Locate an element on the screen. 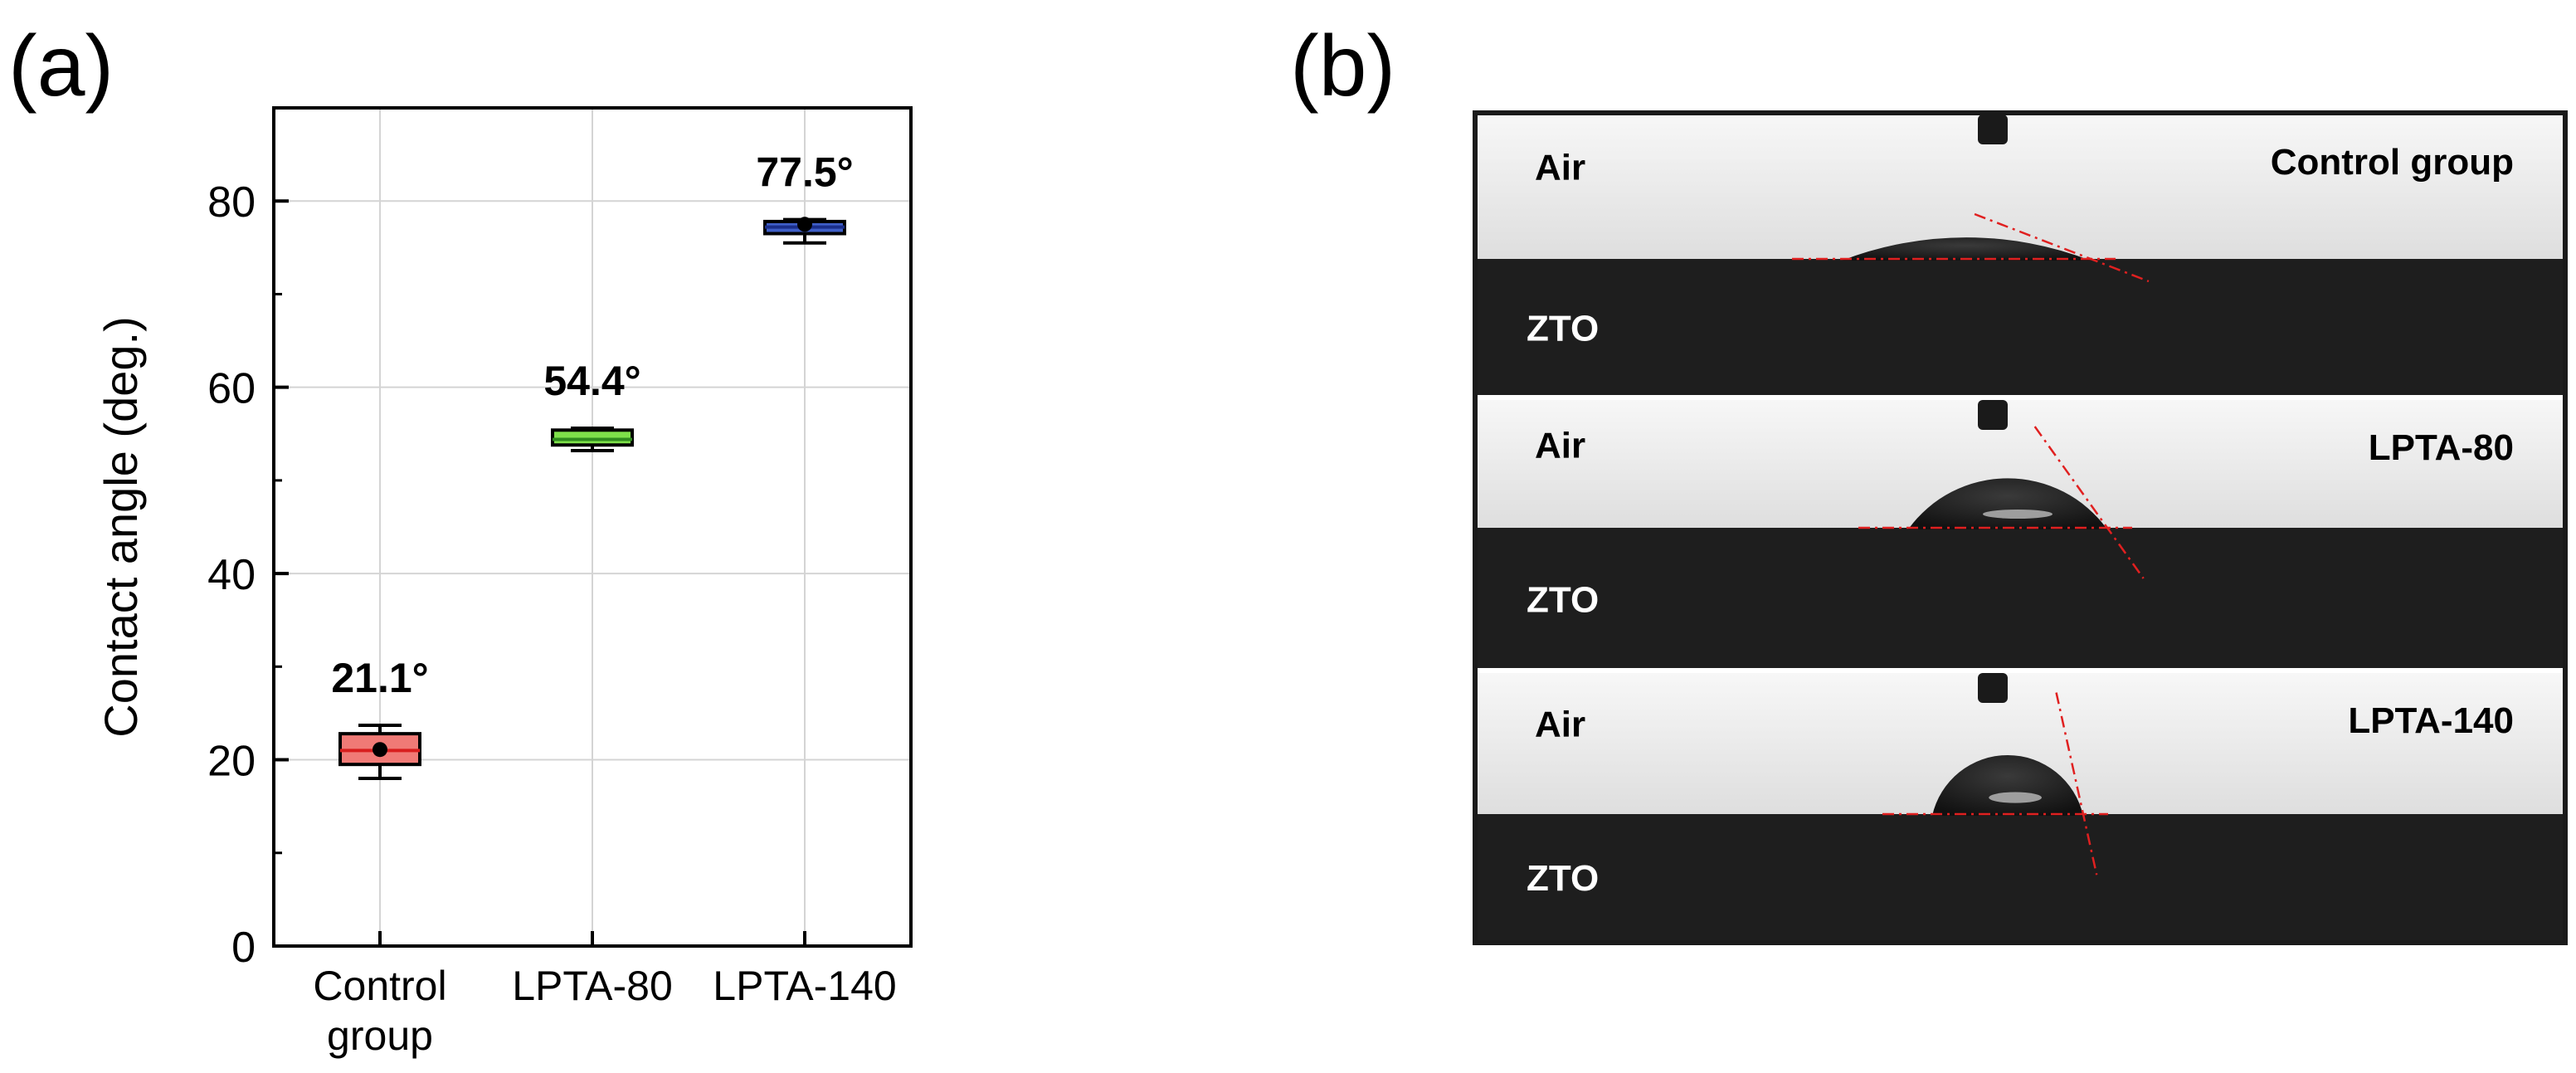 The image size is (2576, 1073). y-tick-label: 0 is located at coordinates (243, 948).